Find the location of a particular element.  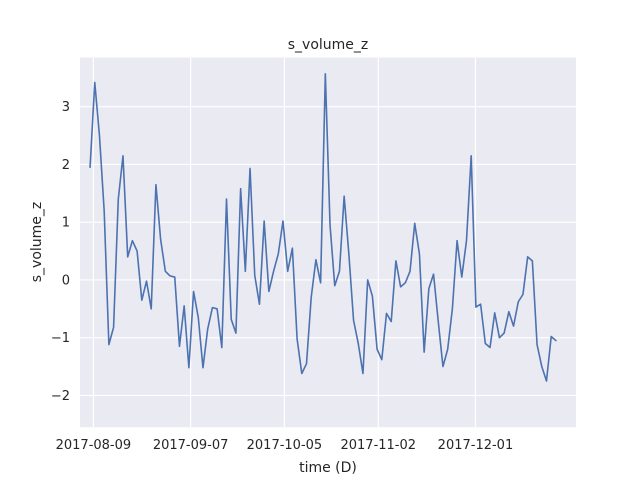

x-tick-label: 2017-12-01 is located at coordinates (476, 445).